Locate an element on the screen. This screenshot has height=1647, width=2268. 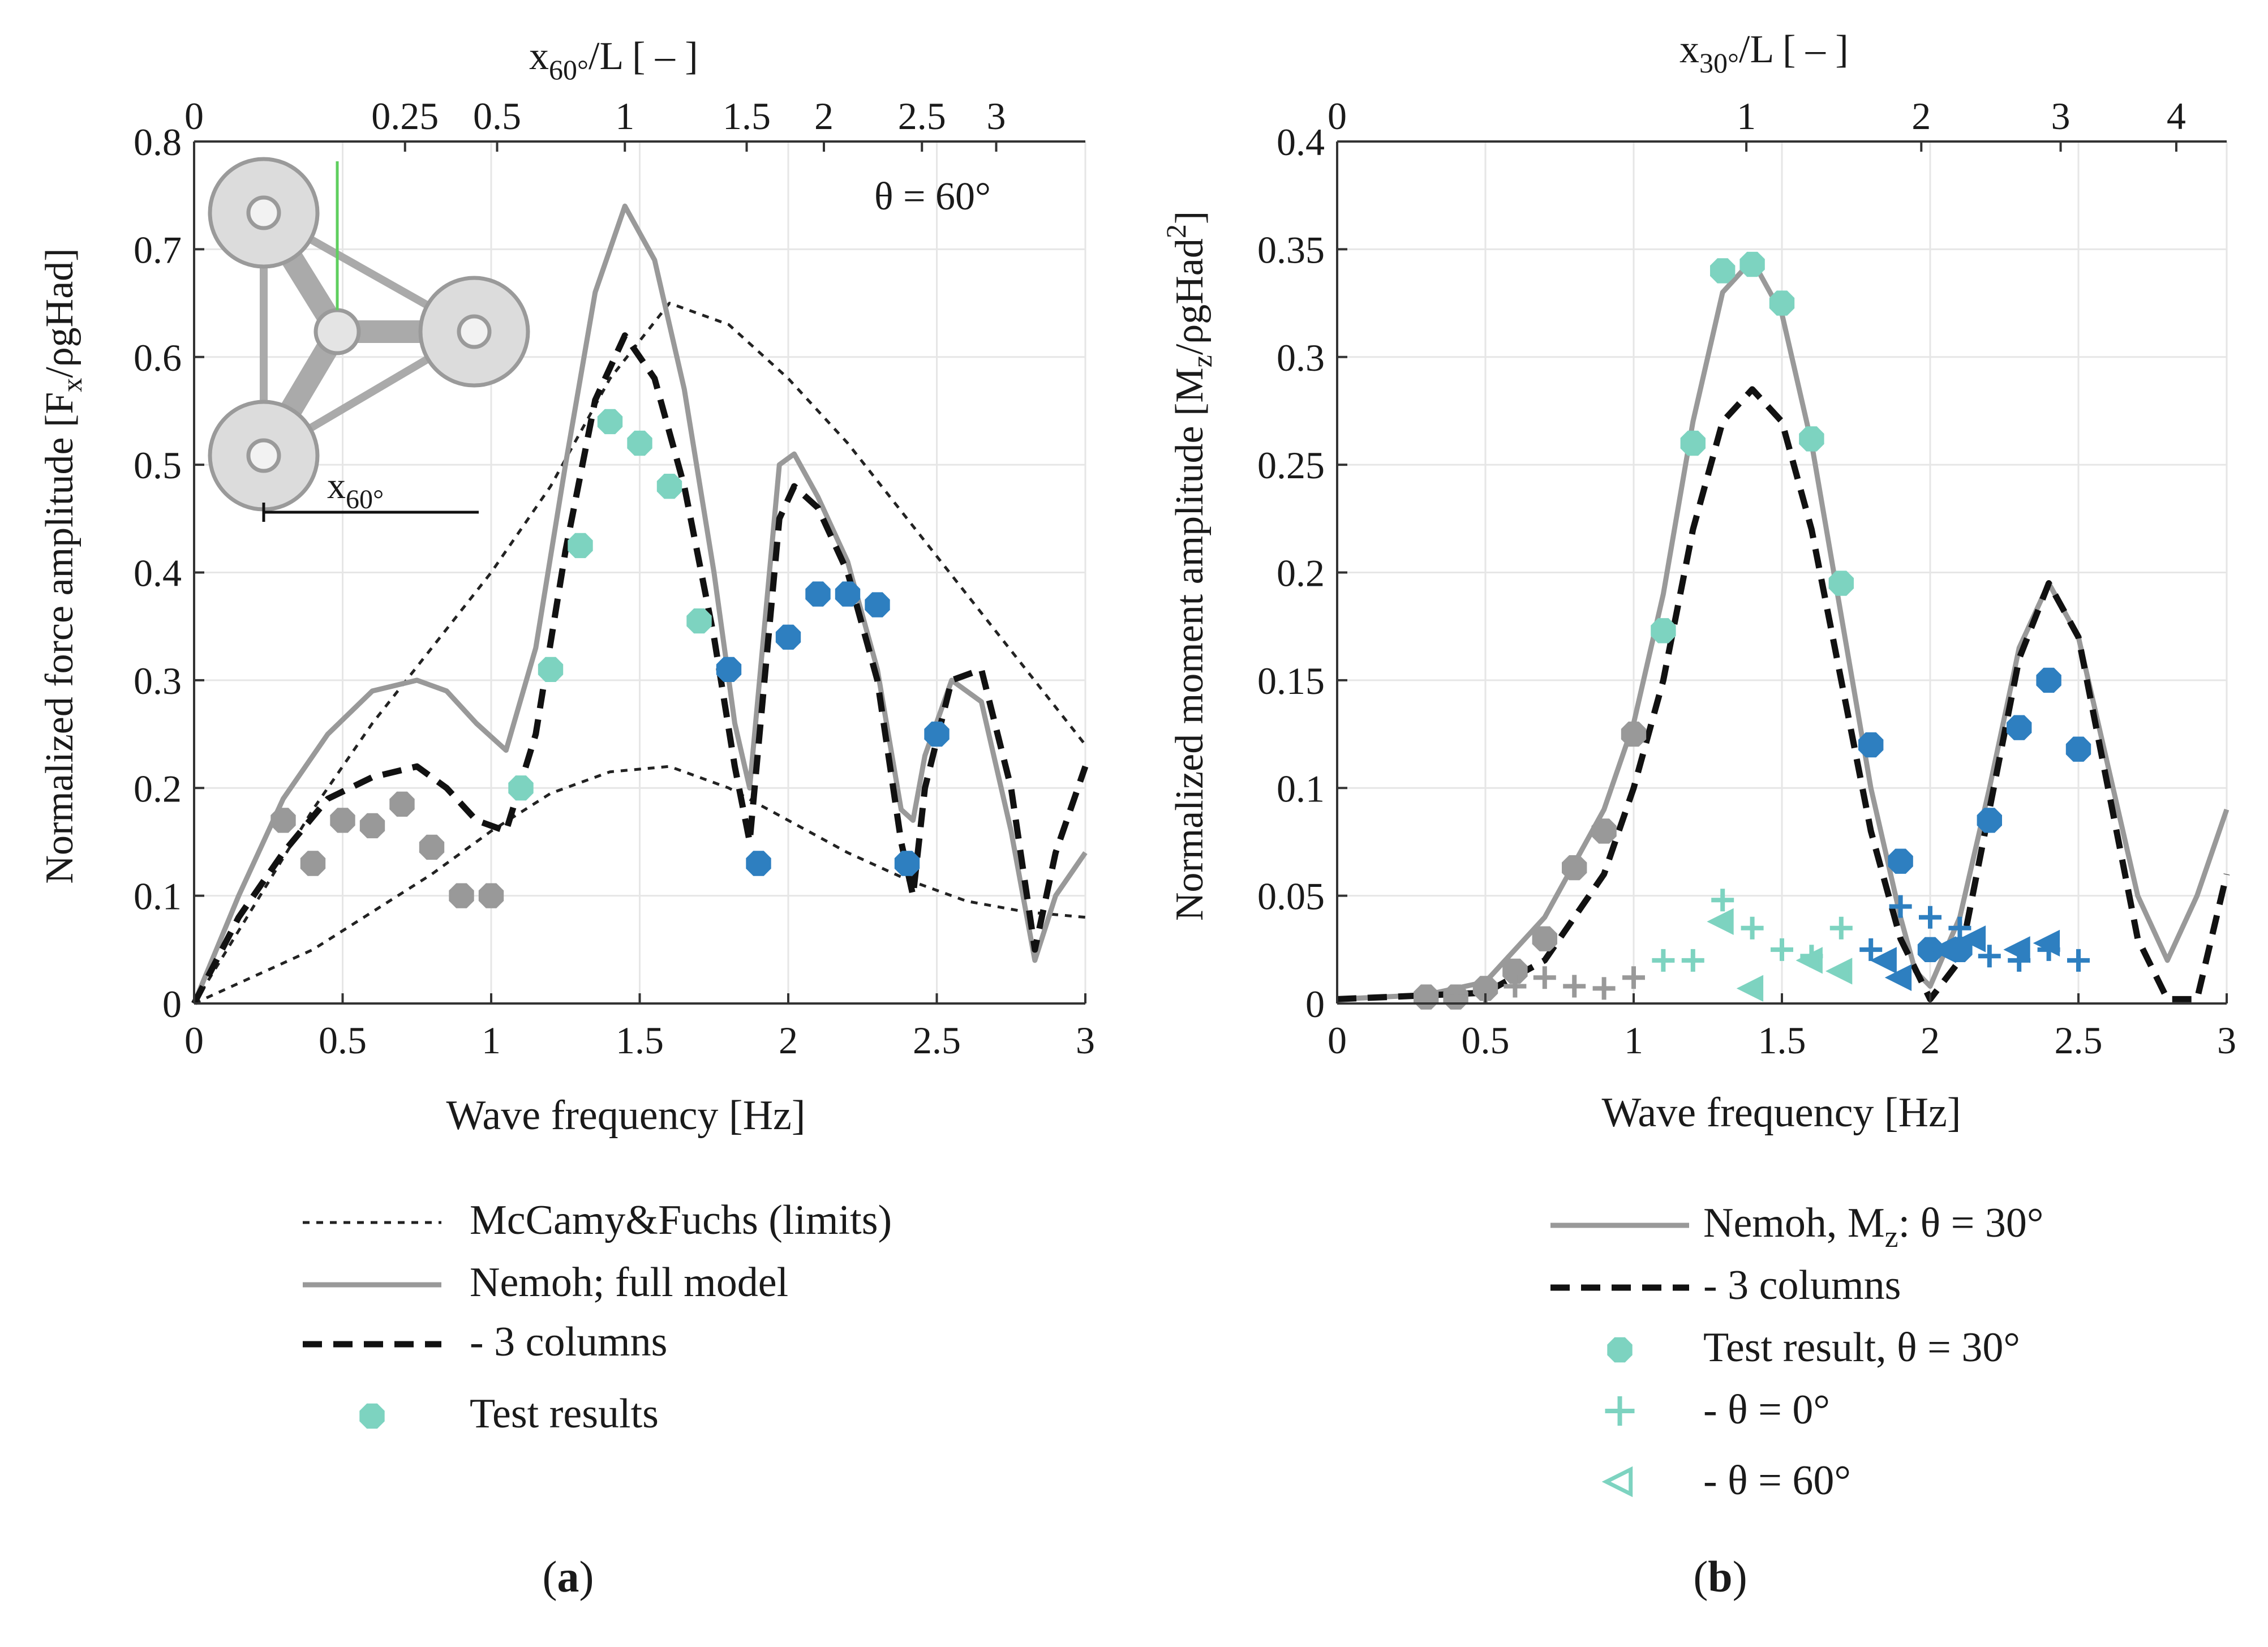
a-x-tick-label: 2 is located at coordinates (788, 1040).